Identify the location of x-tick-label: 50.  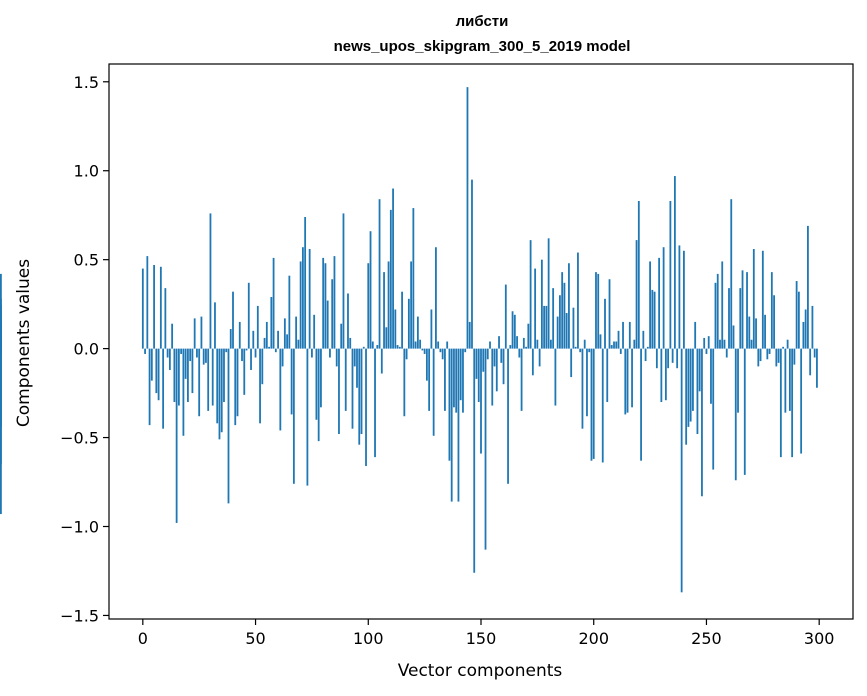
(255, 638).